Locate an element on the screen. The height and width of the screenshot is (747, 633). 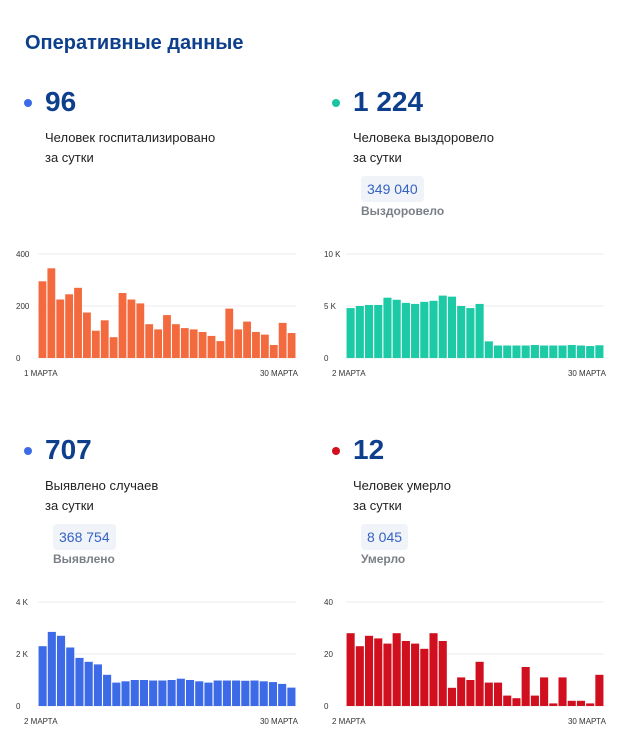
total-label: Выявлено is located at coordinates (84, 559).